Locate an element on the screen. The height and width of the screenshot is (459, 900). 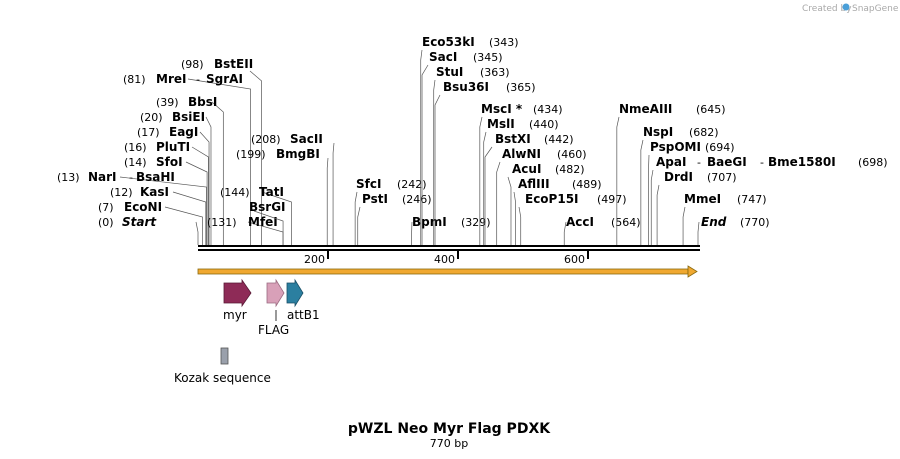
site-enzyme-name: EagI is located at coordinates (183, 132).